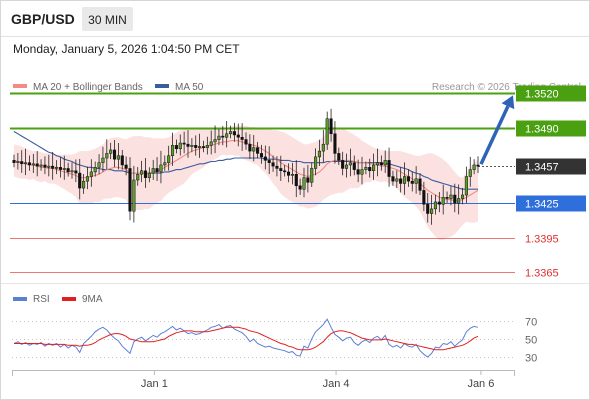 This screenshot has width=590, height=400. What do you see at coordinates (246, 338) in the screenshot?
I see `rsi-line` at bounding box center [246, 338].